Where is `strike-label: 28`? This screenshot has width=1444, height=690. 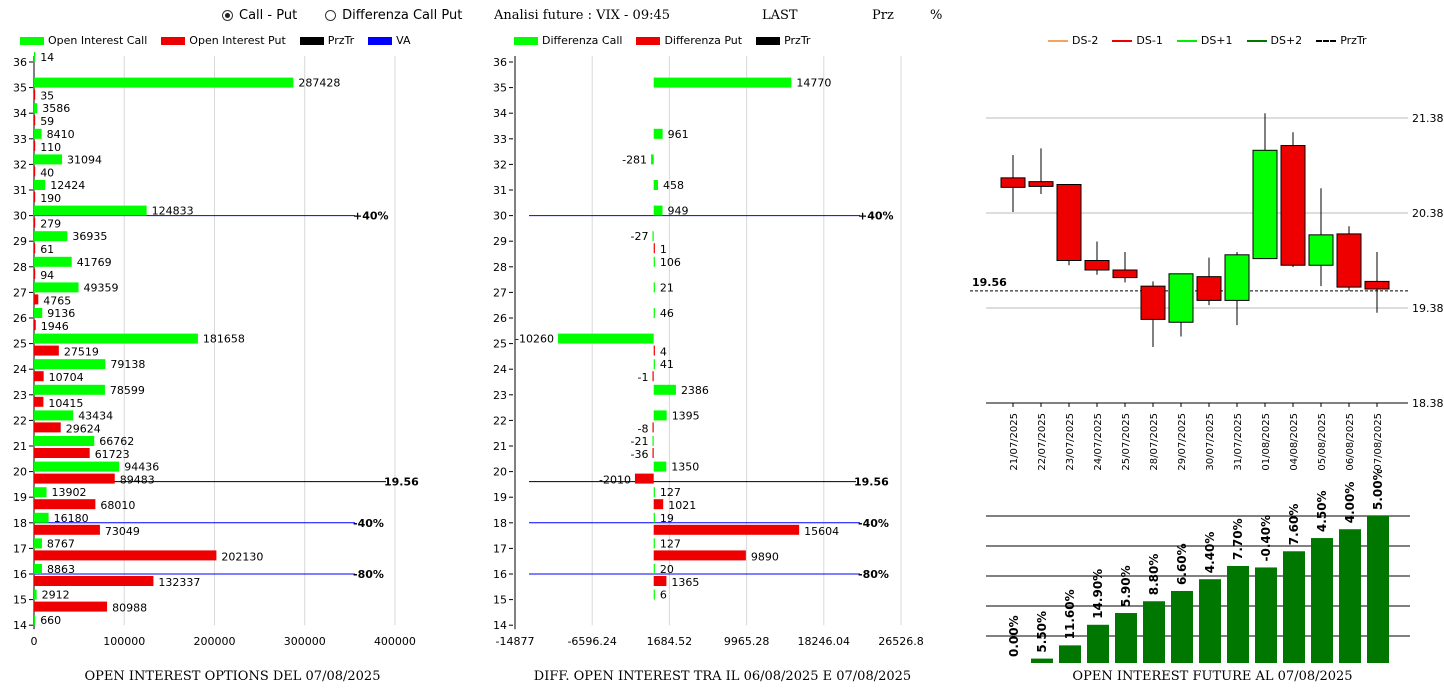
strike-label: 28 is located at coordinates (500, 267).